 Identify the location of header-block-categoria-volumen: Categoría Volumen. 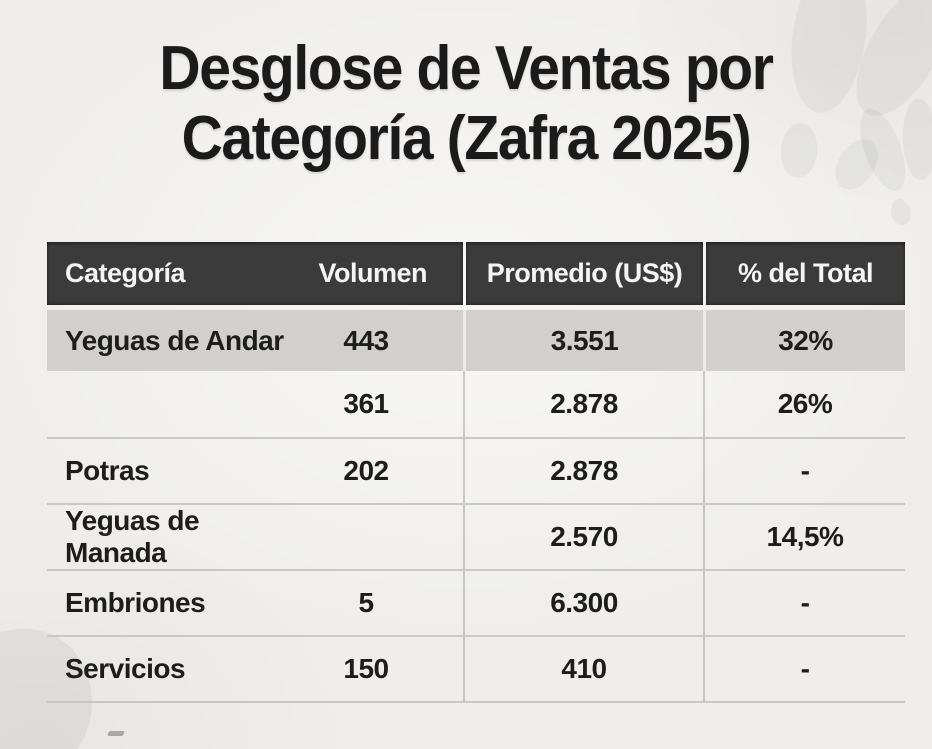
(255, 273).